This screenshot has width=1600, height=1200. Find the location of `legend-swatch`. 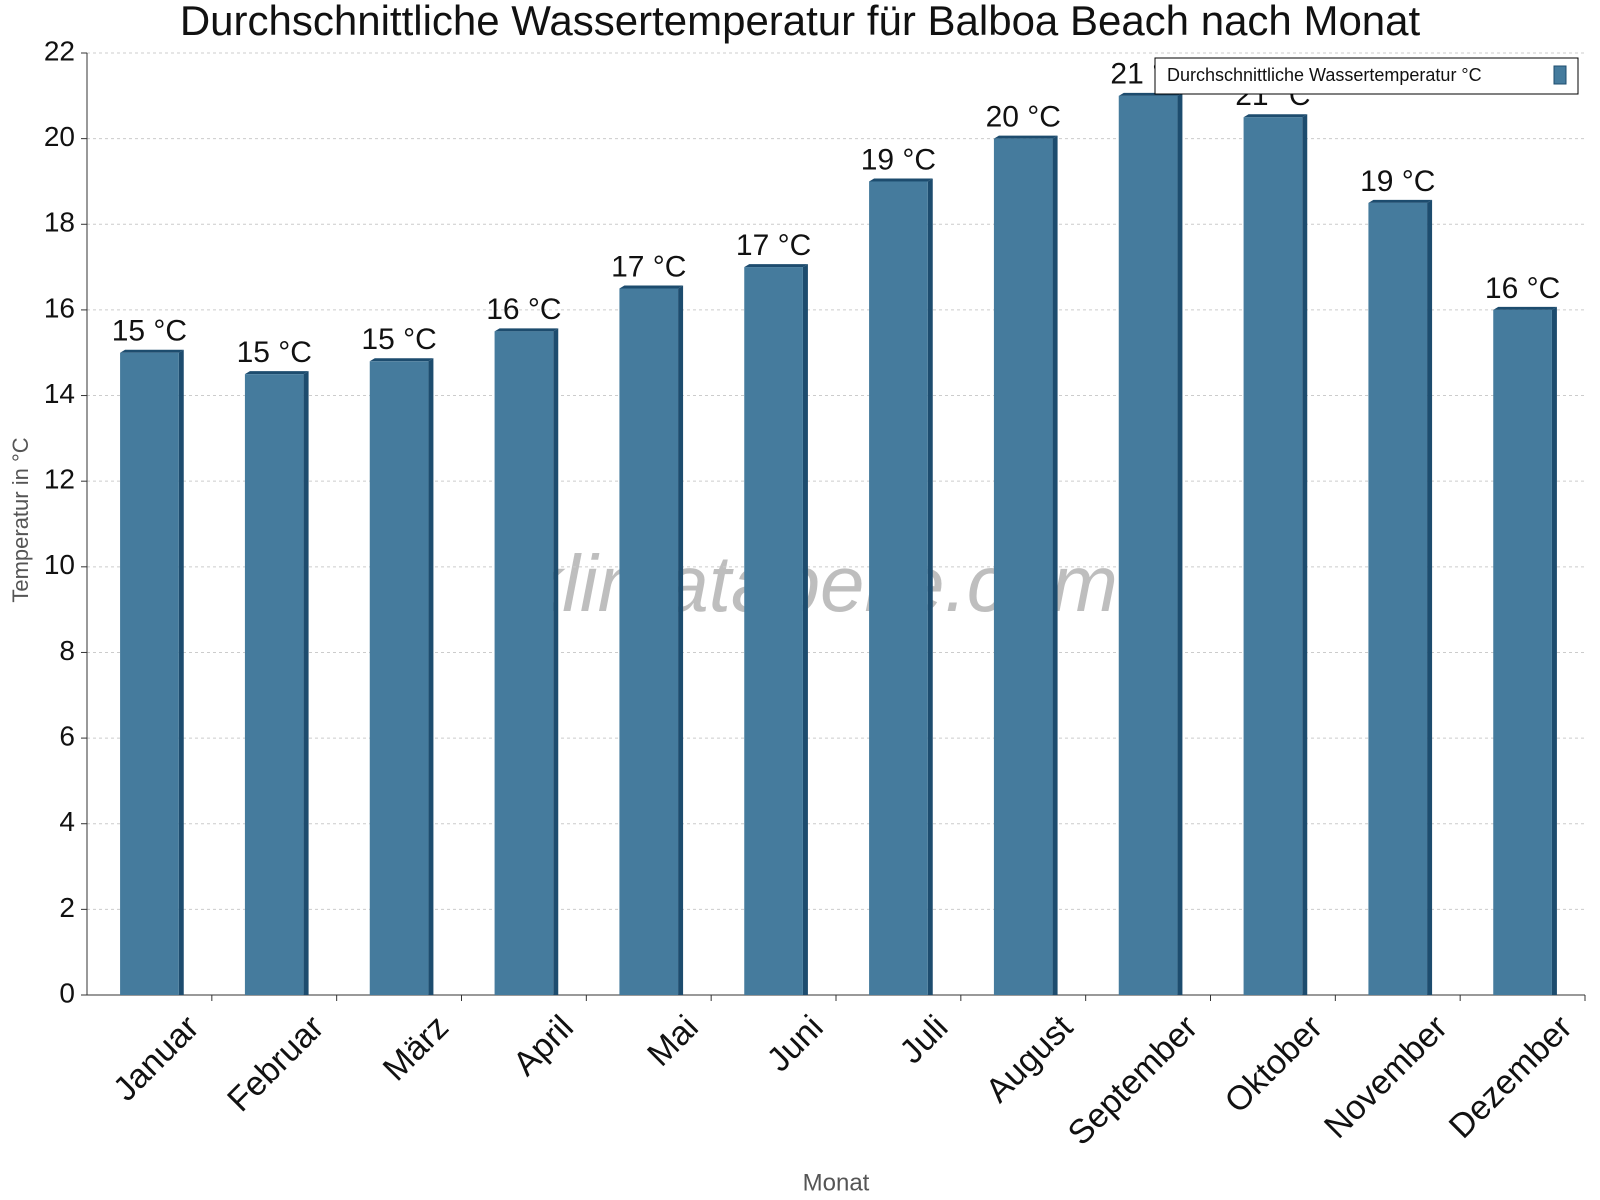

legend-swatch is located at coordinates (1560, 75).